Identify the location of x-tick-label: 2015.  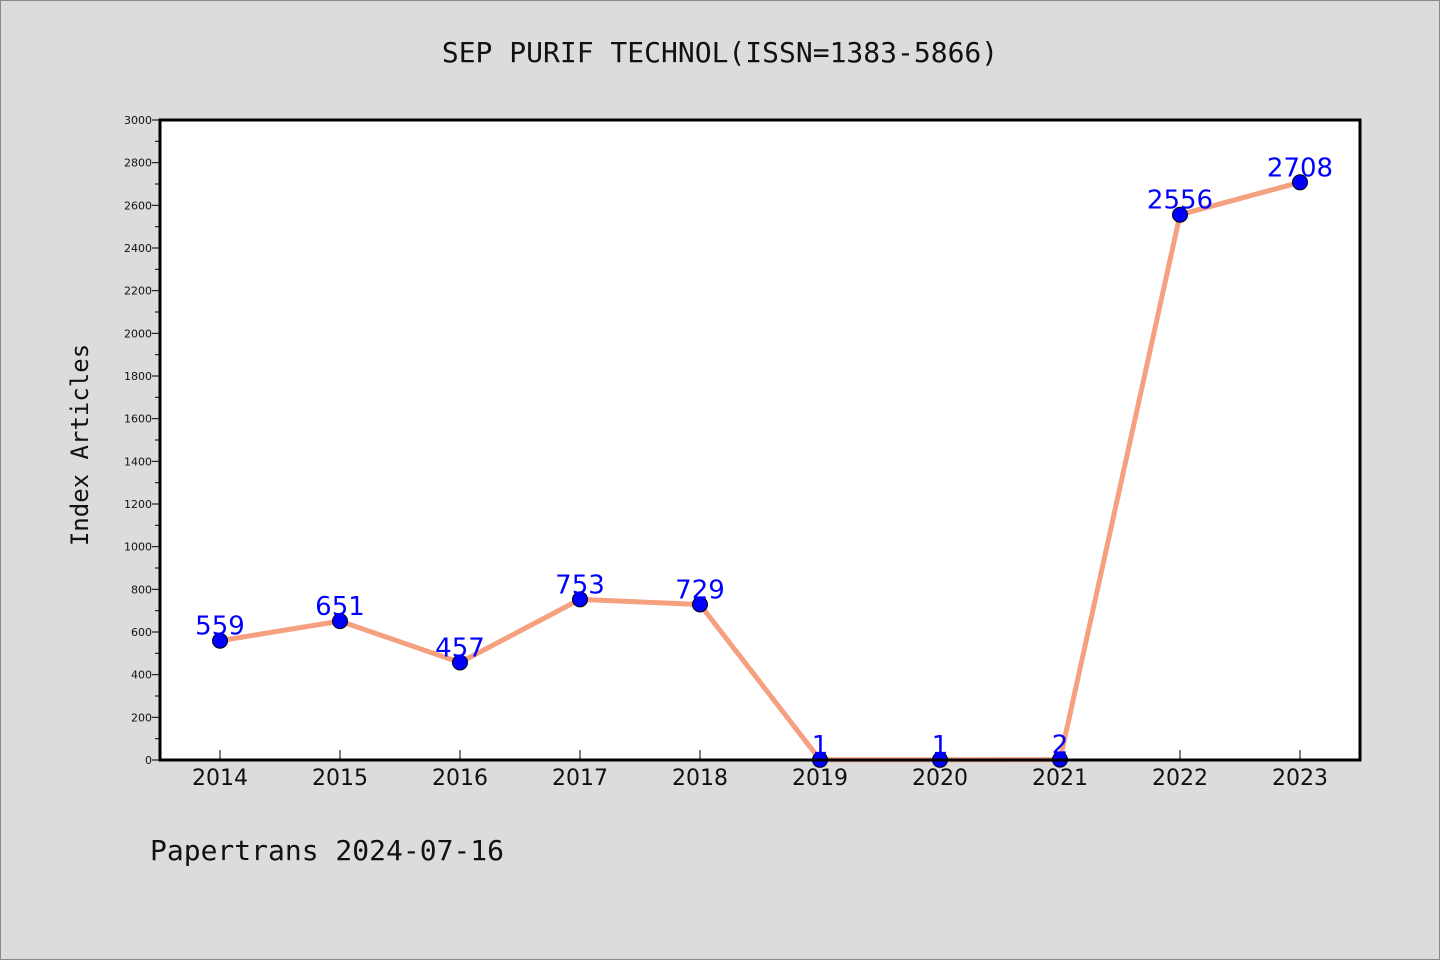
(340, 778).